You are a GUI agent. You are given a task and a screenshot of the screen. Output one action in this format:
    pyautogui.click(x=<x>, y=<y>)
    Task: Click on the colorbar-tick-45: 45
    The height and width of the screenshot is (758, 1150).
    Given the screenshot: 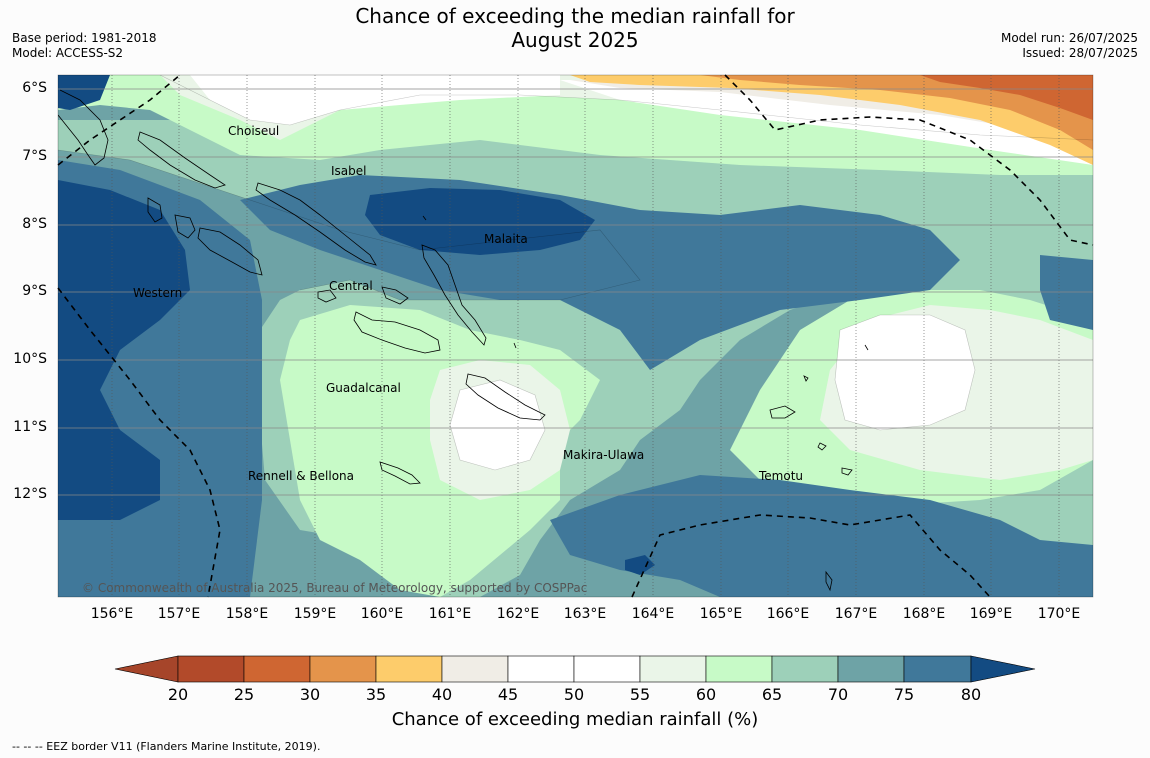 What is the action you would take?
    pyautogui.click(x=508, y=694)
    